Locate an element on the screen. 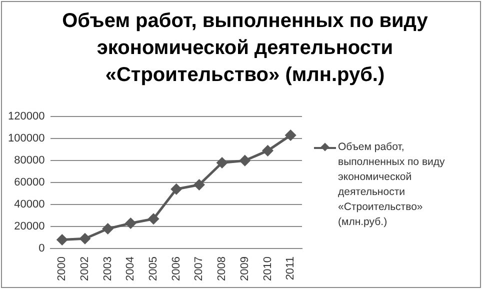 The height and width of the screenshot is (289, 482). x-tick-label: 2011 is located at coordinates (290, 268).